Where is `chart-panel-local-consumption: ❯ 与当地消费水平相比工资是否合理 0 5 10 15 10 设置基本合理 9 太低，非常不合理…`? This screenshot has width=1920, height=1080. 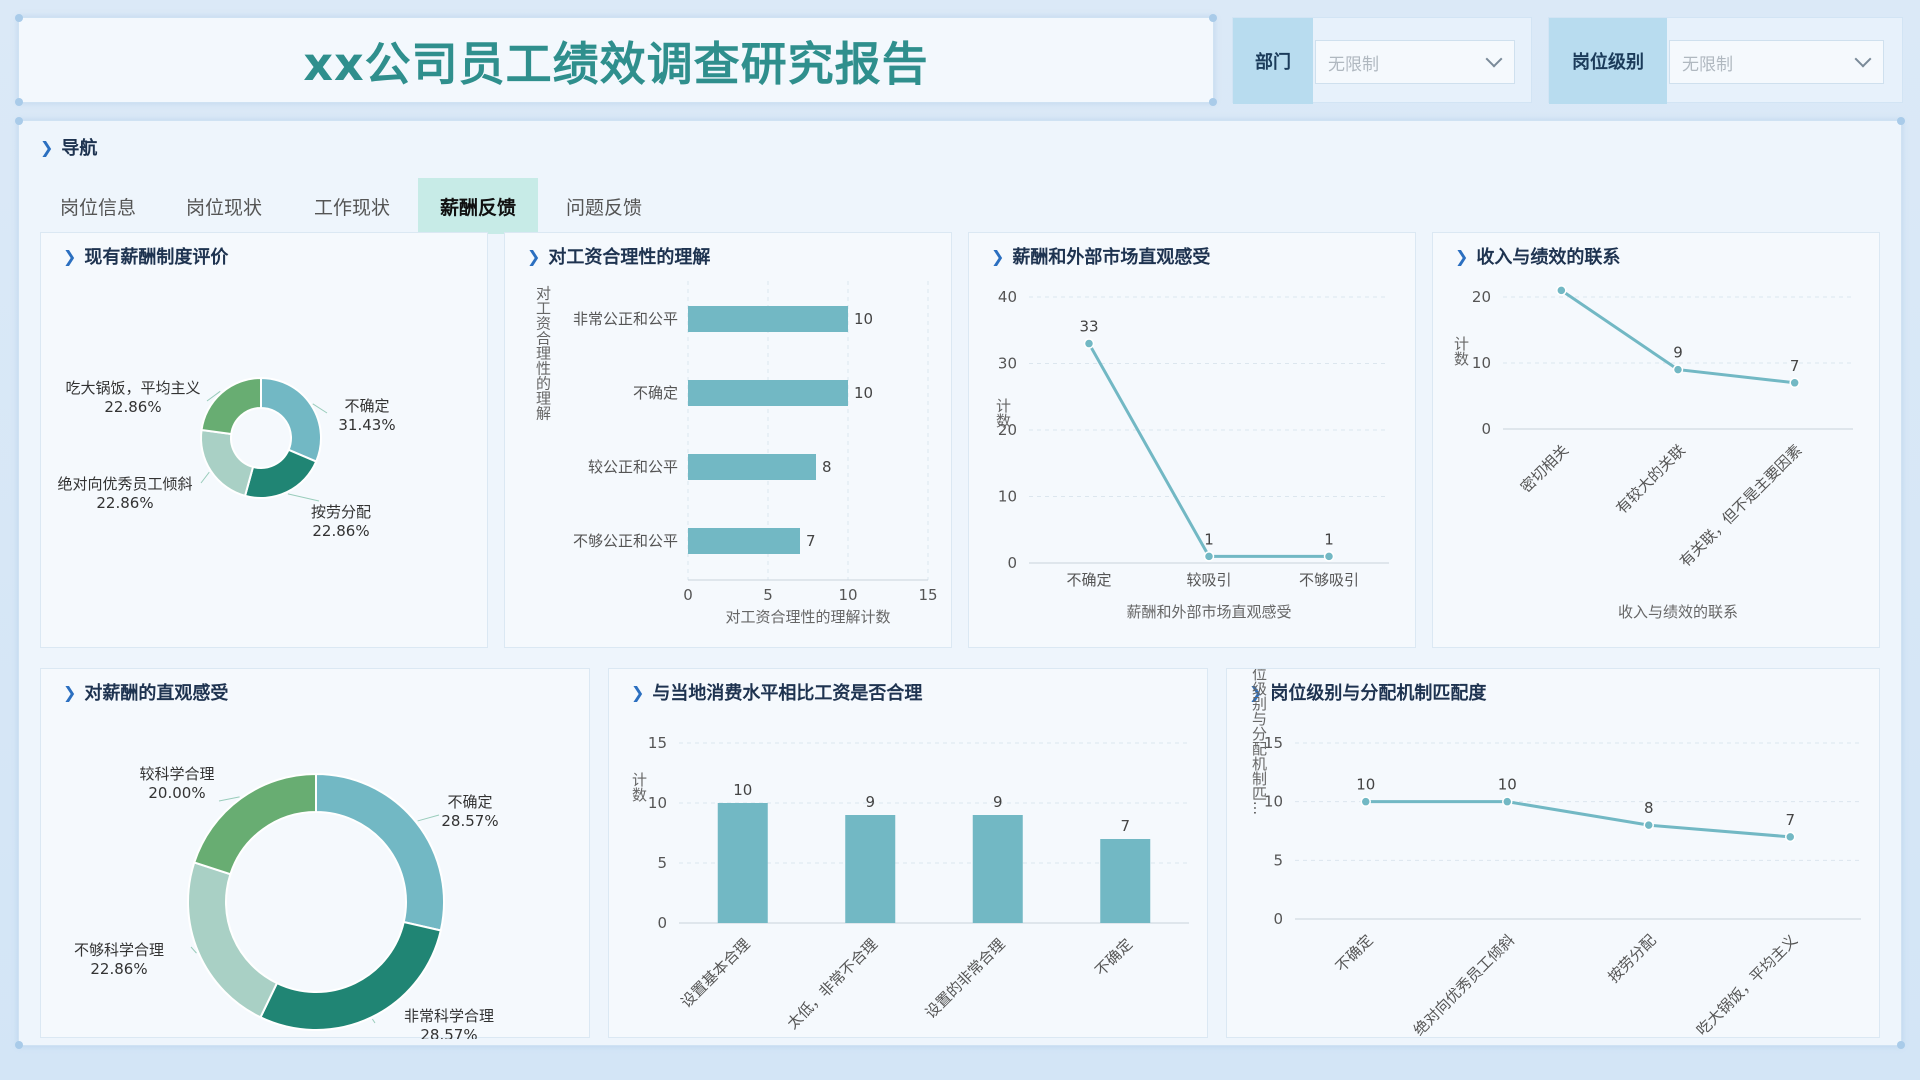 chart-panel-local-consumption: ❯ 与当地消费水平相比工资是否合理 0 5 10 15 10 设置基本合理 9 太低，非常不合理… is located at coordinates (908, 853).